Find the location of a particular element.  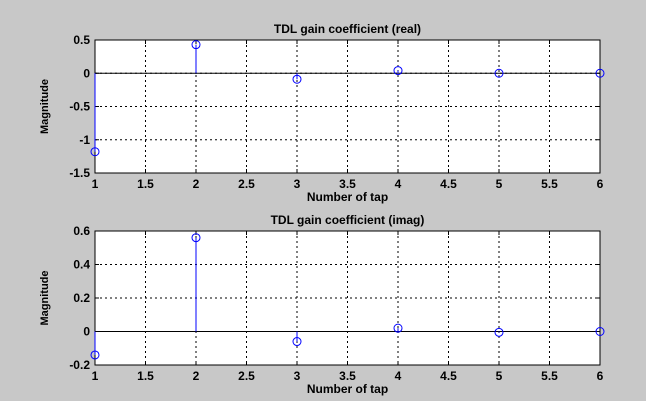

y-tick-label: -0.5 is located at coordinates (79, 107).